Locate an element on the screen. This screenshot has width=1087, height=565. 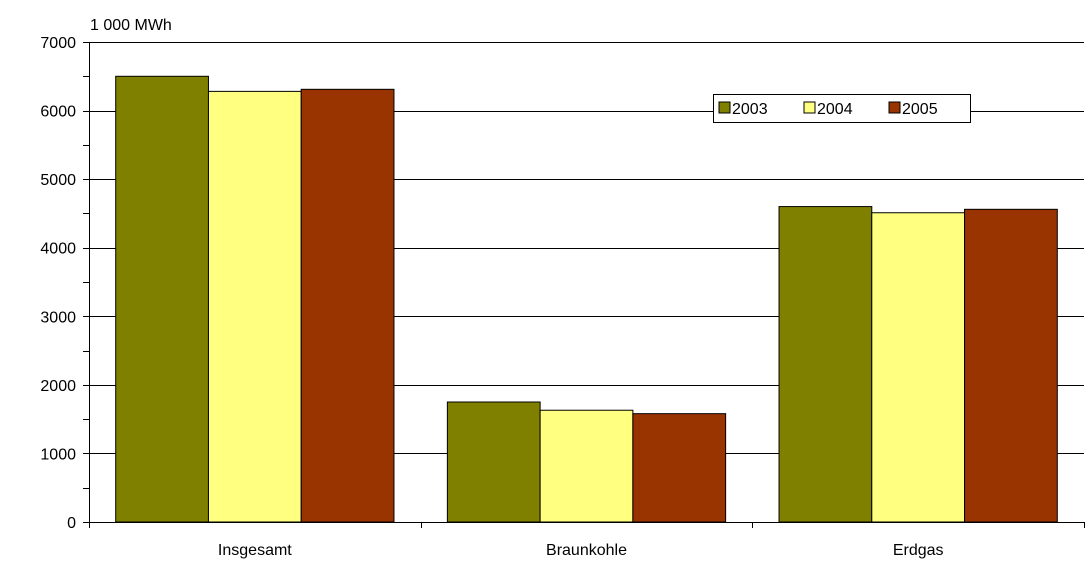
legend-box is located at coordinates (842, 108).